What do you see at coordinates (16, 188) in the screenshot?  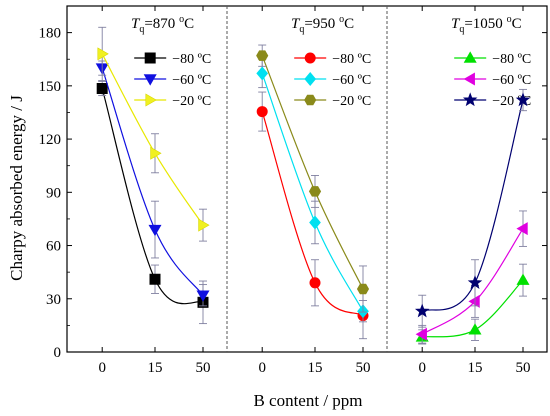 I see `y-axis-label: Charpy absorbed energy / J` at bounding box center [16, 188].